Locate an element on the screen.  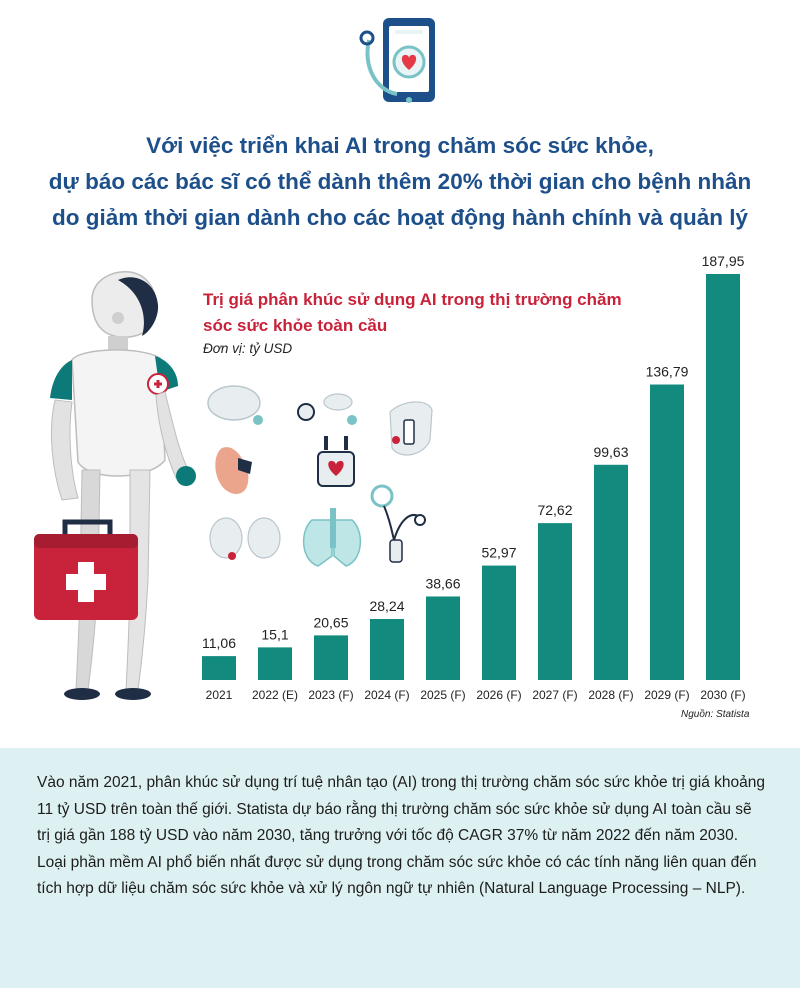
value-label-5: 52,97 is located at coordinates (498, 553).